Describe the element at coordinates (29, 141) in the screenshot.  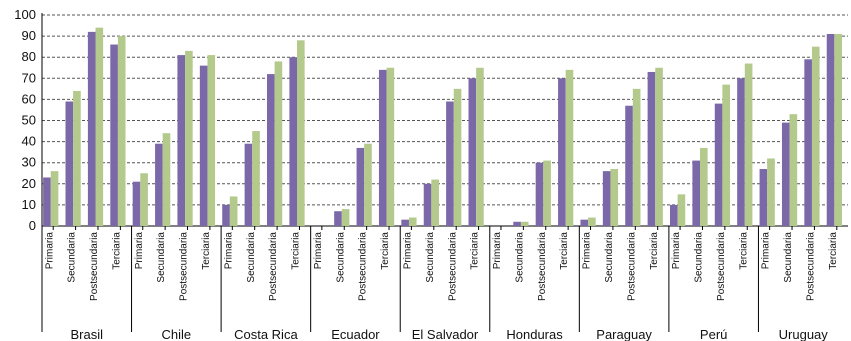
I see `y-tick-label: 40` at that location.